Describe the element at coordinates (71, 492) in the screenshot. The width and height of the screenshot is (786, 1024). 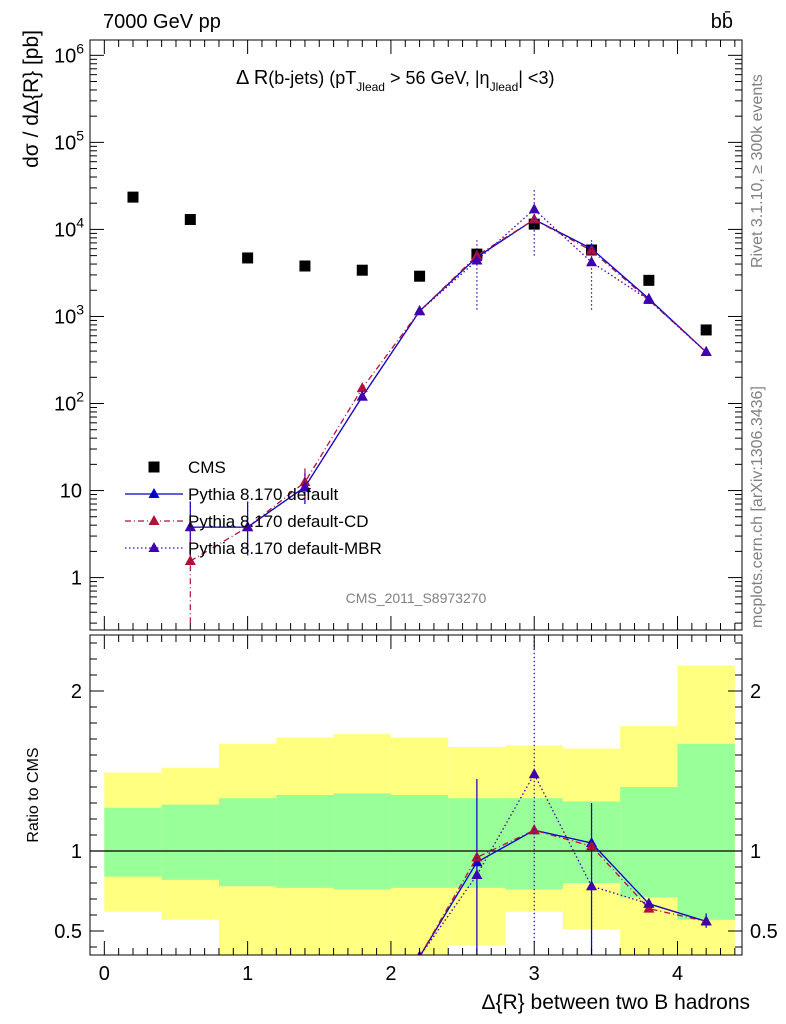
I see `main-ytick-label: 10` at that location.